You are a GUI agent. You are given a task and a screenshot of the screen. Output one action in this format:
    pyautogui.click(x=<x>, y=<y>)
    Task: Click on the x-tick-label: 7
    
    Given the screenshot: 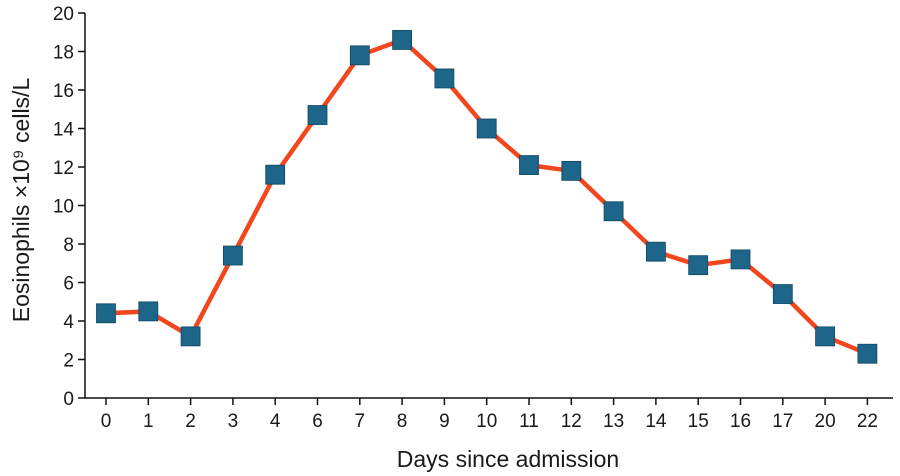 What is the action you would take?
    pyautogui.click(x=360, y=421)
    